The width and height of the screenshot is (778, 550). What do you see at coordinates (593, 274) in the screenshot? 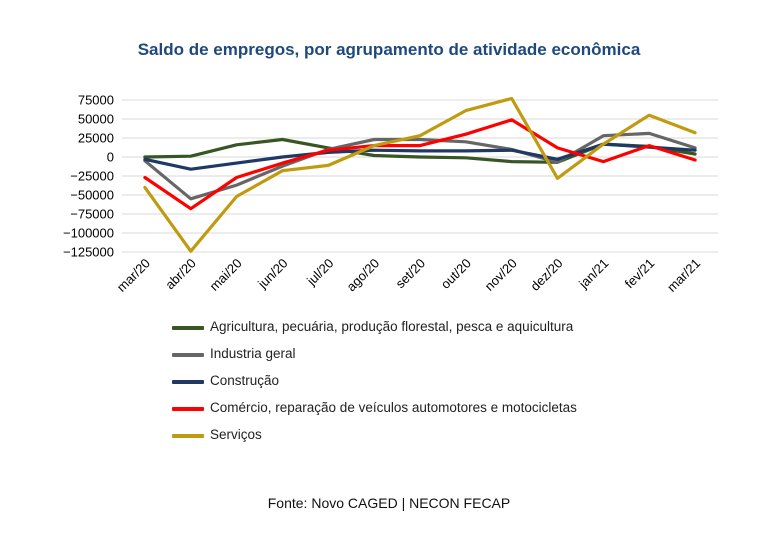
I see `x-tick-label: jan/21` at bounding box center [593, 274].